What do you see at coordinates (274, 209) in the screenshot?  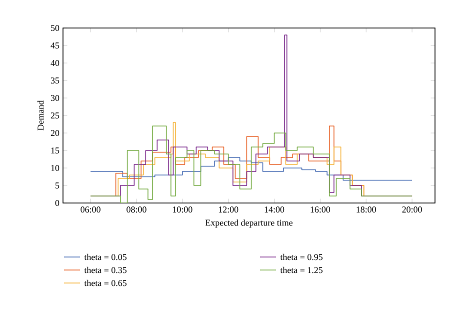 I see `x-tick-label: 14:00` at bounding box center [274, 209].